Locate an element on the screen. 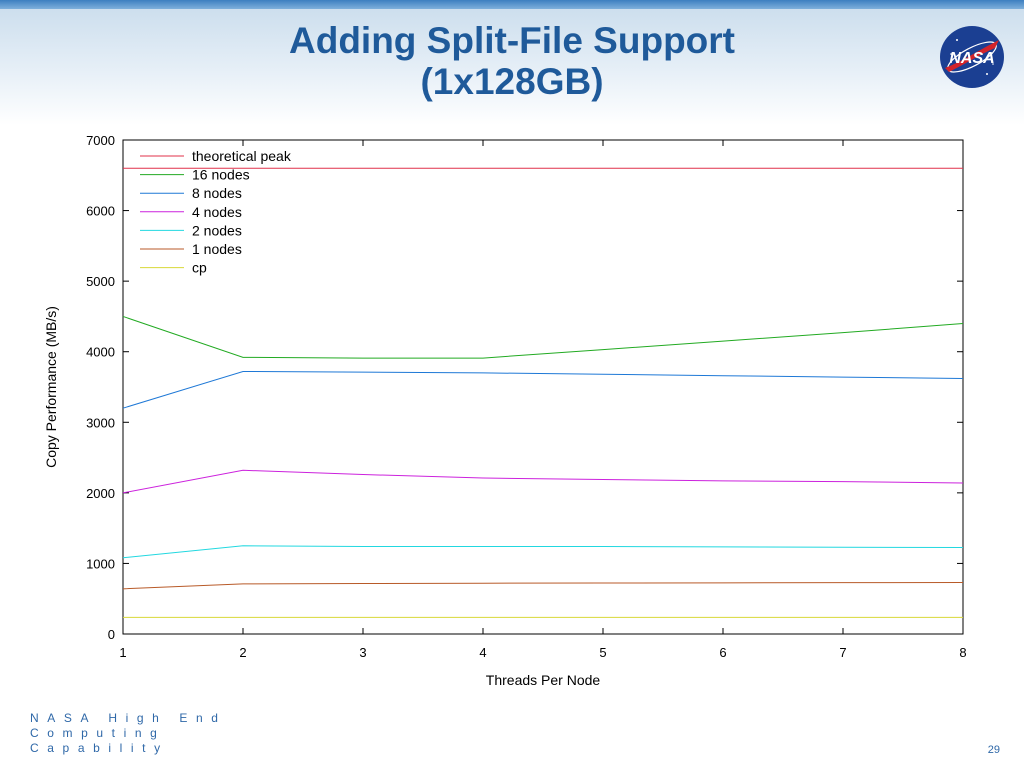  footer-line-2: Computing is located at coordinates (98, 733).